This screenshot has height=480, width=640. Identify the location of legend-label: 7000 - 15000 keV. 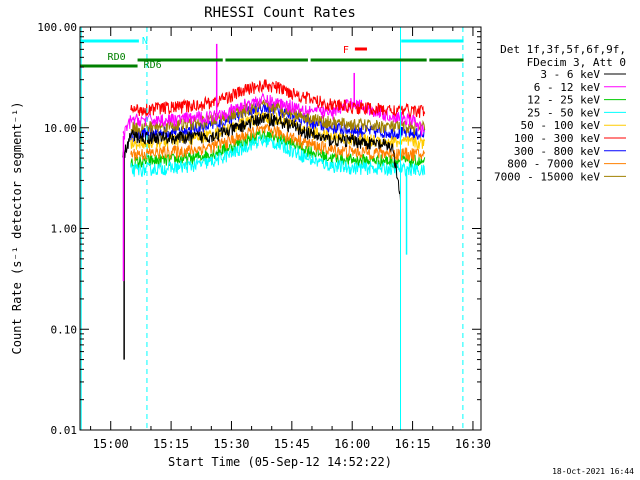
(547, 176).